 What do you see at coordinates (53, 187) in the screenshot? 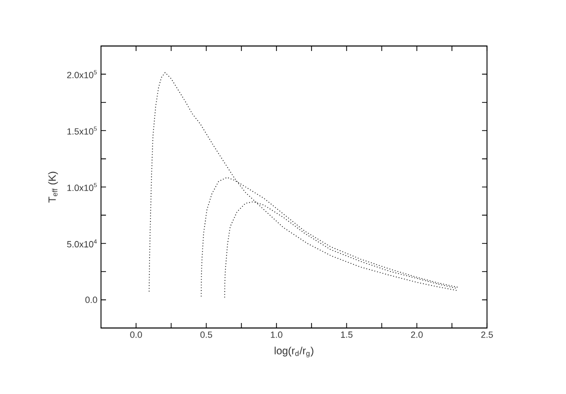
I see `y-axis-title: T$_{eff}$ (K)` at bounding box center [53, 187].